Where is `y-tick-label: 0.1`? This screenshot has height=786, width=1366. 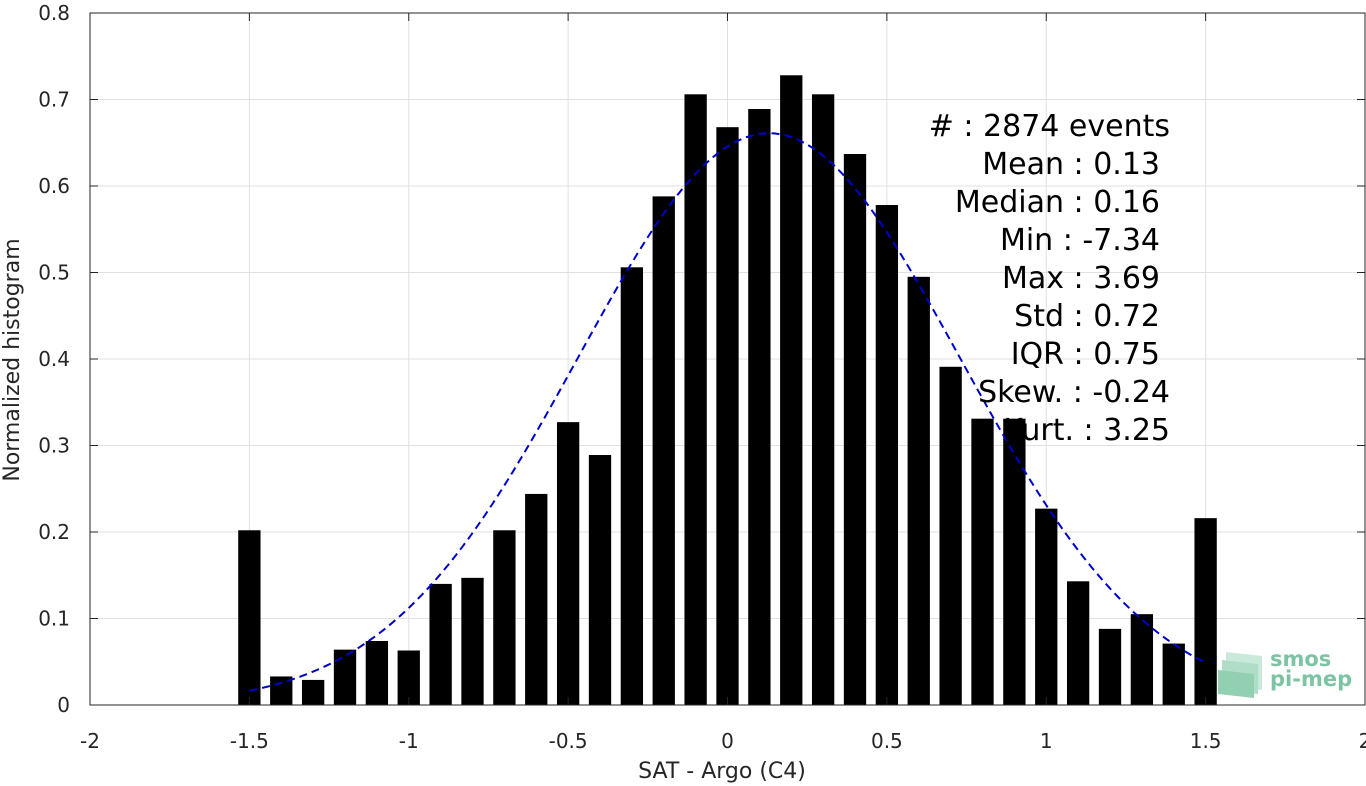
y-tick-label: 0.1 is located at coordinates (54, 619).